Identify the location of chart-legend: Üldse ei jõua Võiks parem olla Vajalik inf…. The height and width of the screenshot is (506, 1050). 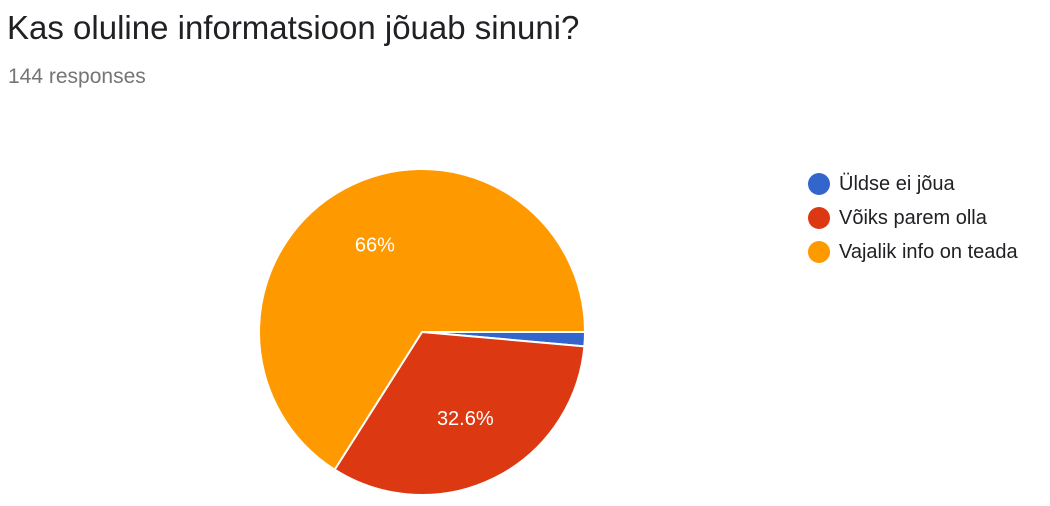
(913, 218).